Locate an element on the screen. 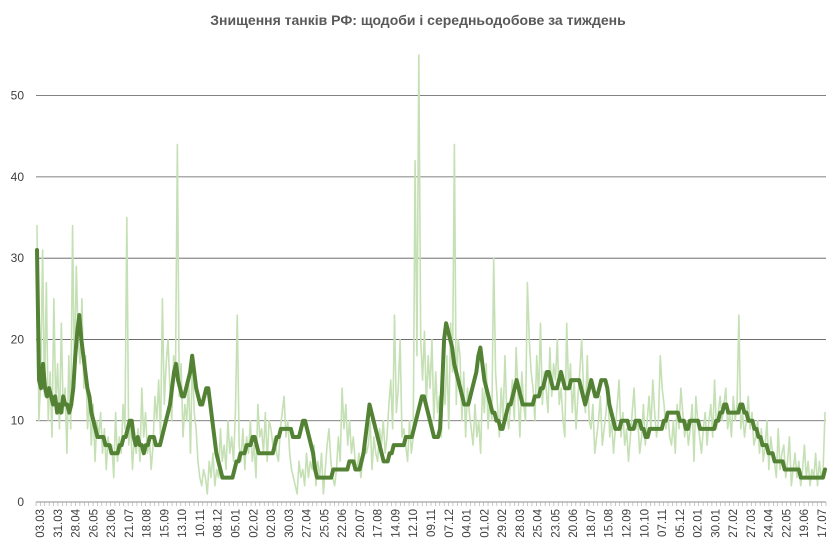  x-tick-label: 30.01 is located at coordinates (716, 523).